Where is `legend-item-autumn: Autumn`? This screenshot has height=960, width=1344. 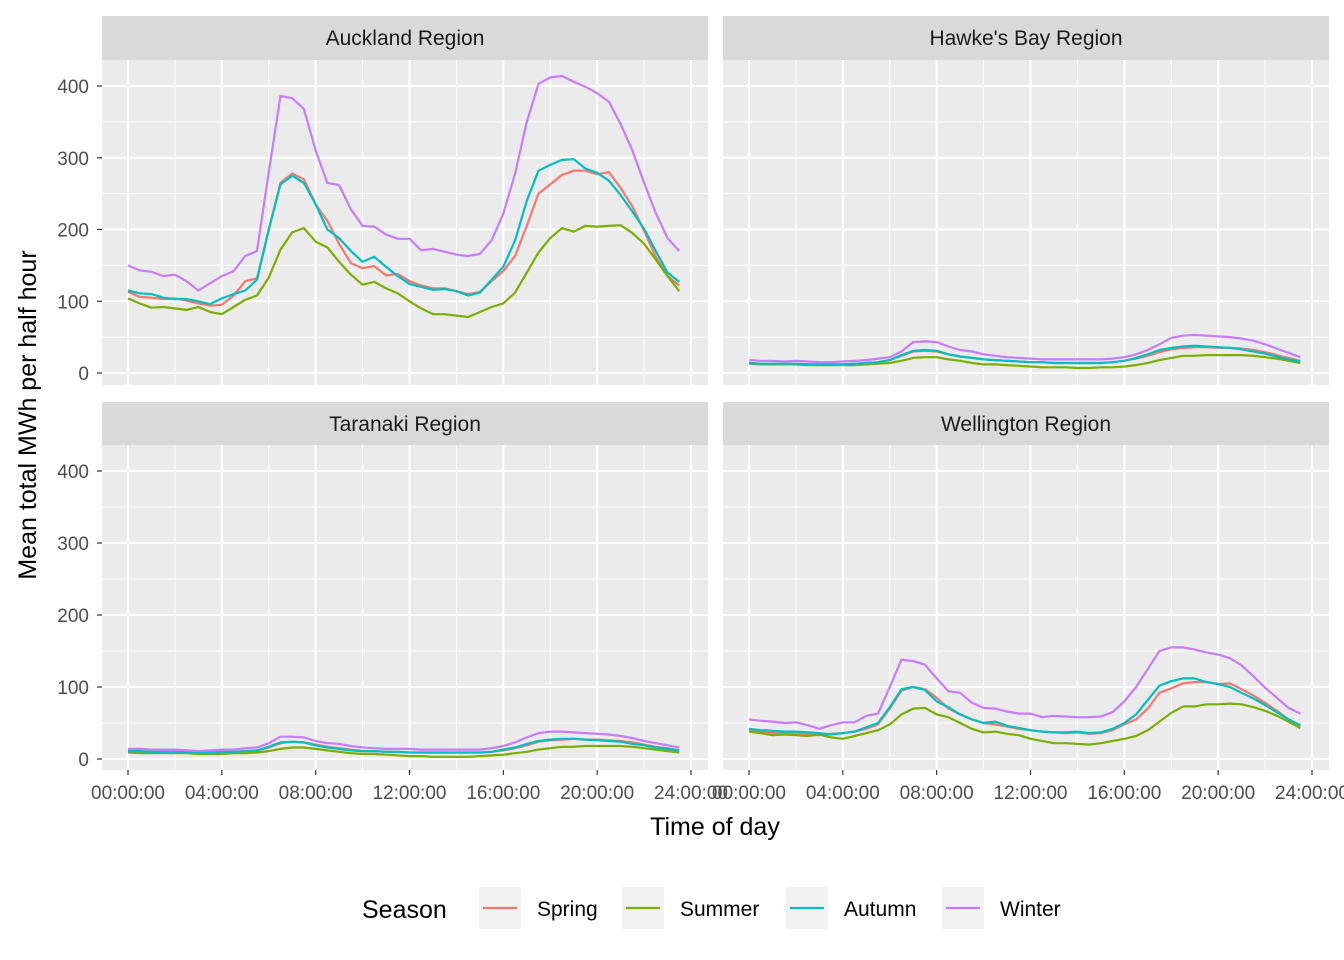
legend-item-autumn: Autumn is located at coordinates (851, 908).